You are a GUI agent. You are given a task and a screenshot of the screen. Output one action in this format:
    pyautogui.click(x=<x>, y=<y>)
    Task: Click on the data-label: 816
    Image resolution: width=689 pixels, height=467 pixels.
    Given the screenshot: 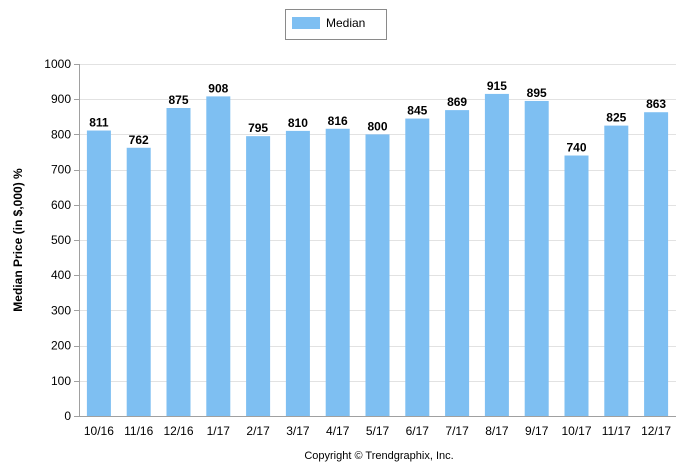 What is the action you would take?
    pyautogui.click(x=338, y=121)
    